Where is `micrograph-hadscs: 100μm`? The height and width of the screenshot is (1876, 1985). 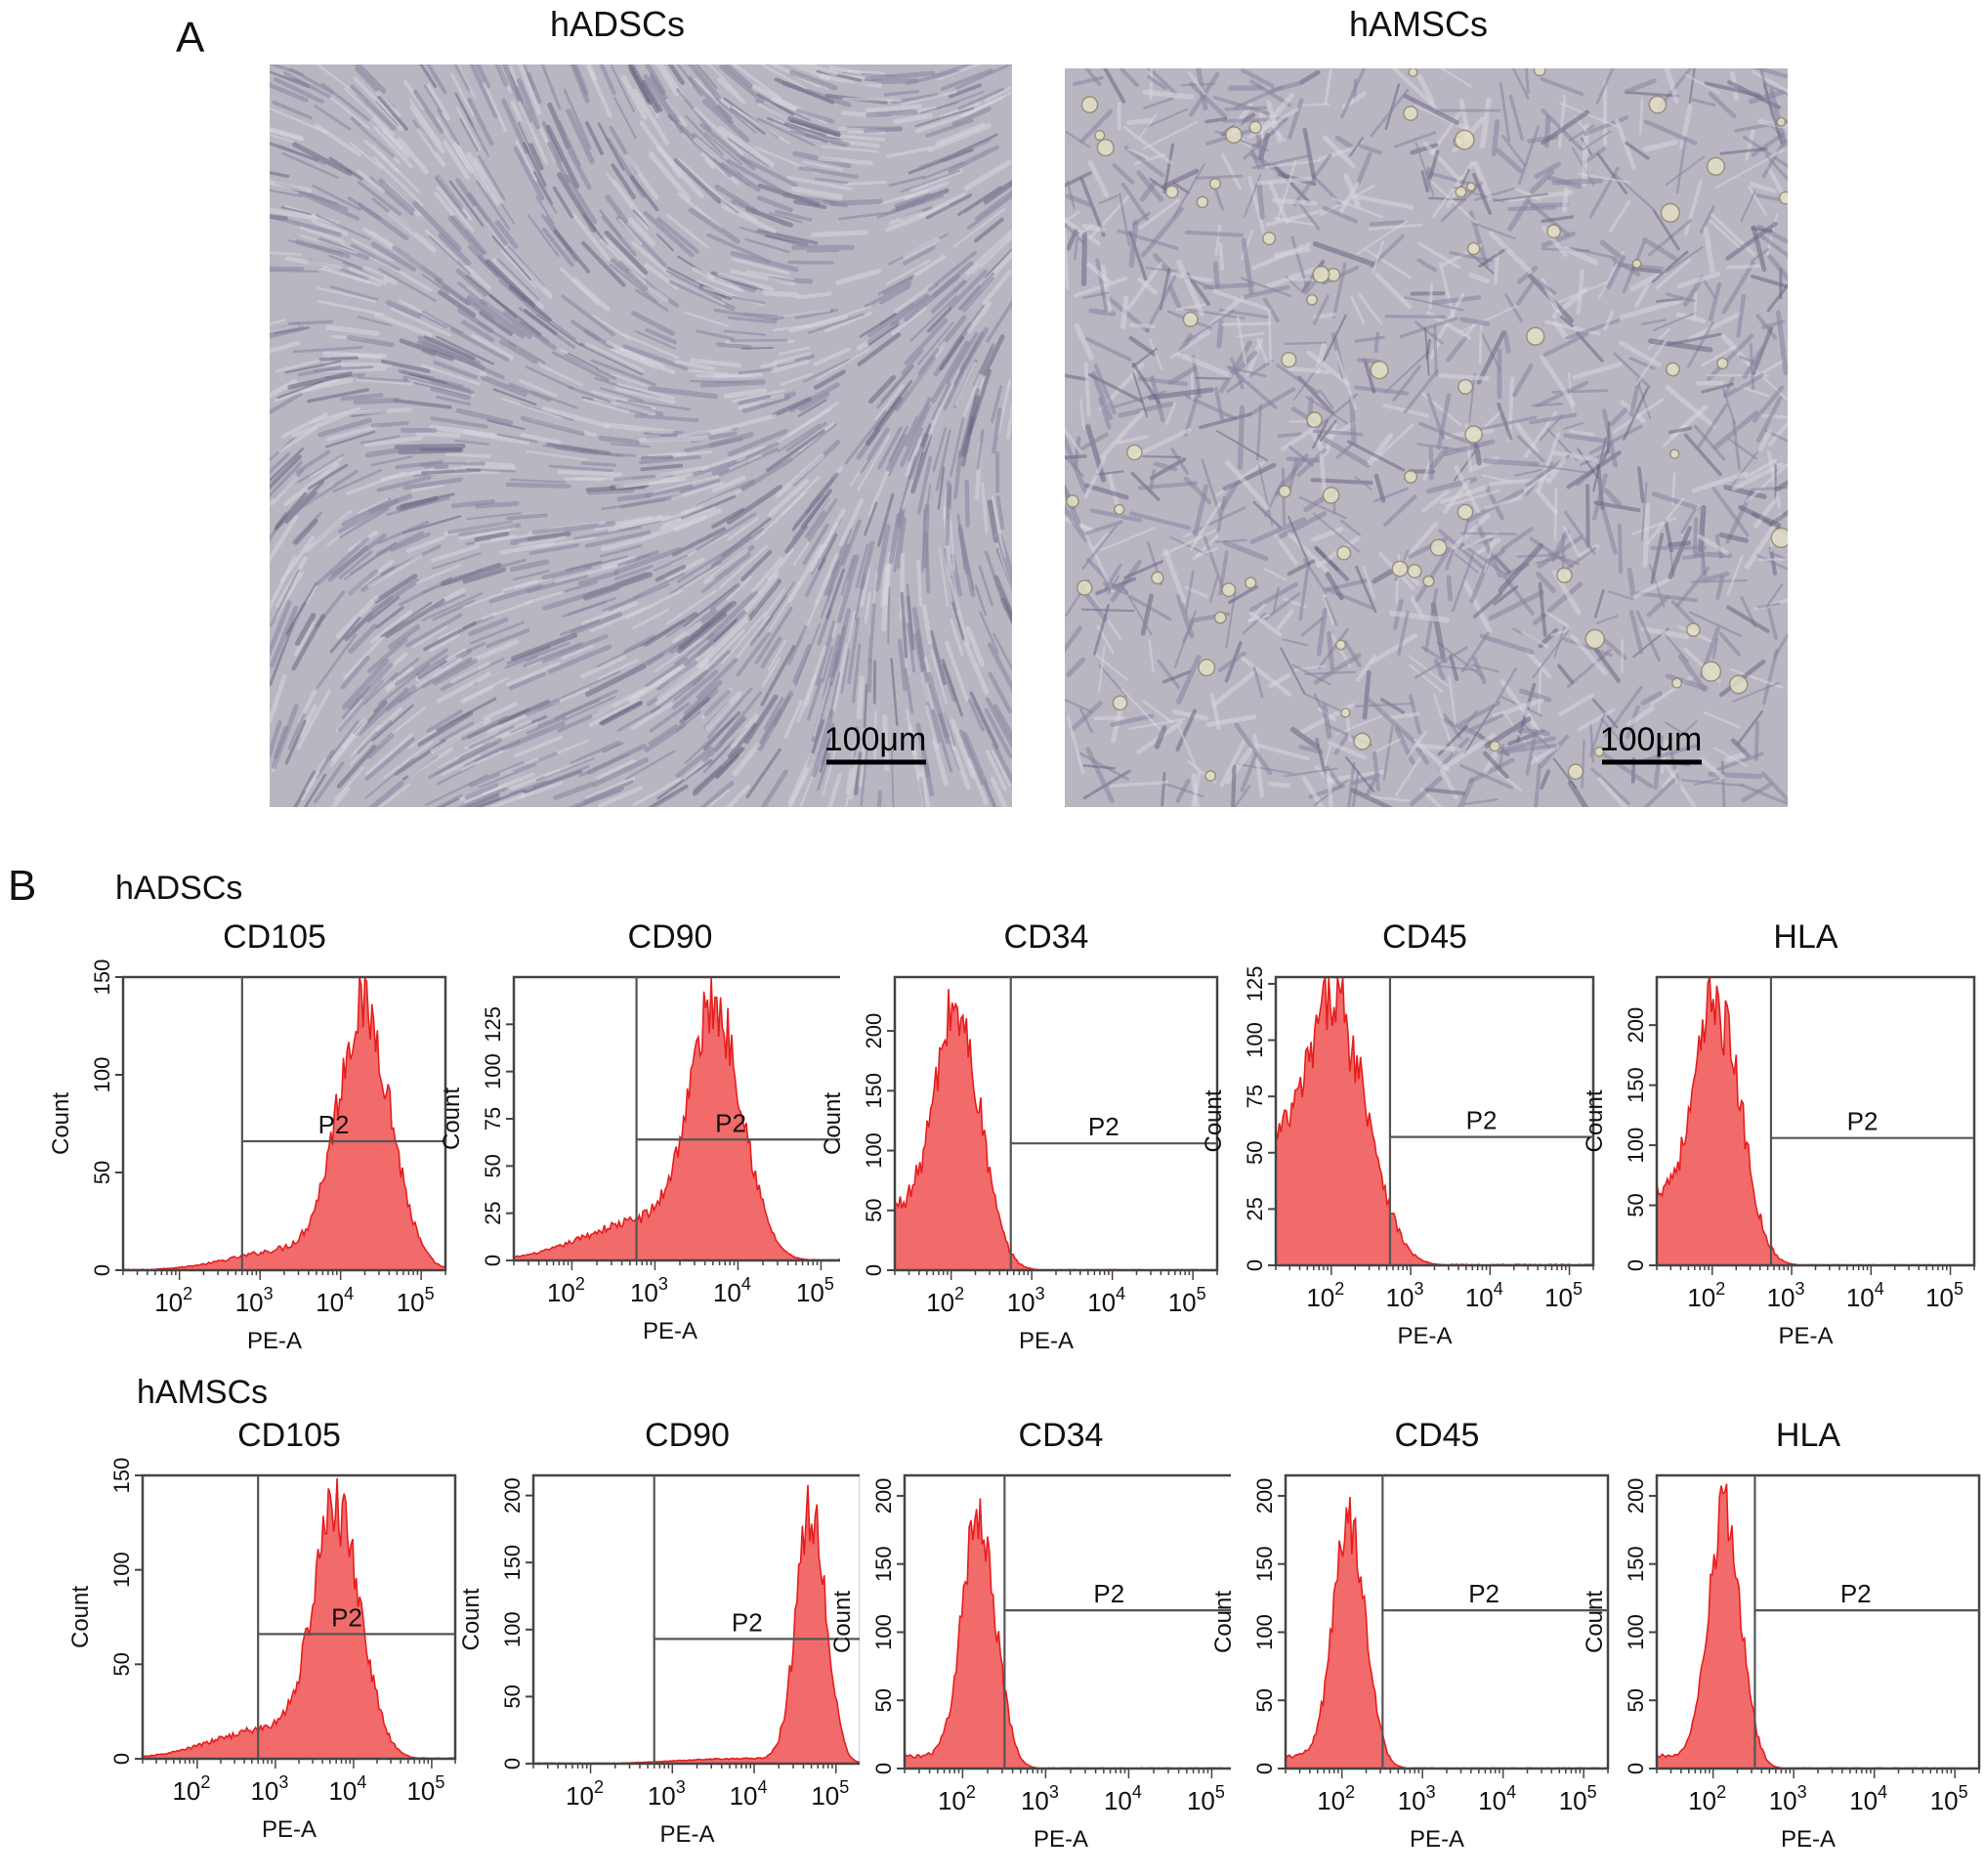 micrograph-hadscs: 100μm is located at coordinates (641, 435).